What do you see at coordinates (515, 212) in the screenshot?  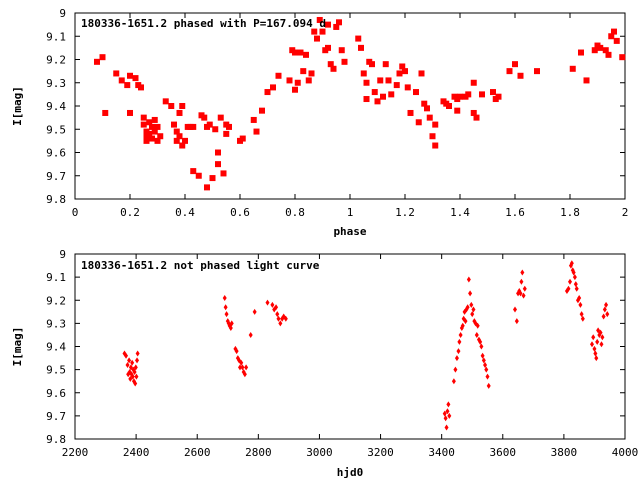 I see `phased-x-tick-label-8: 1.6` at bounding box center [515, 212].